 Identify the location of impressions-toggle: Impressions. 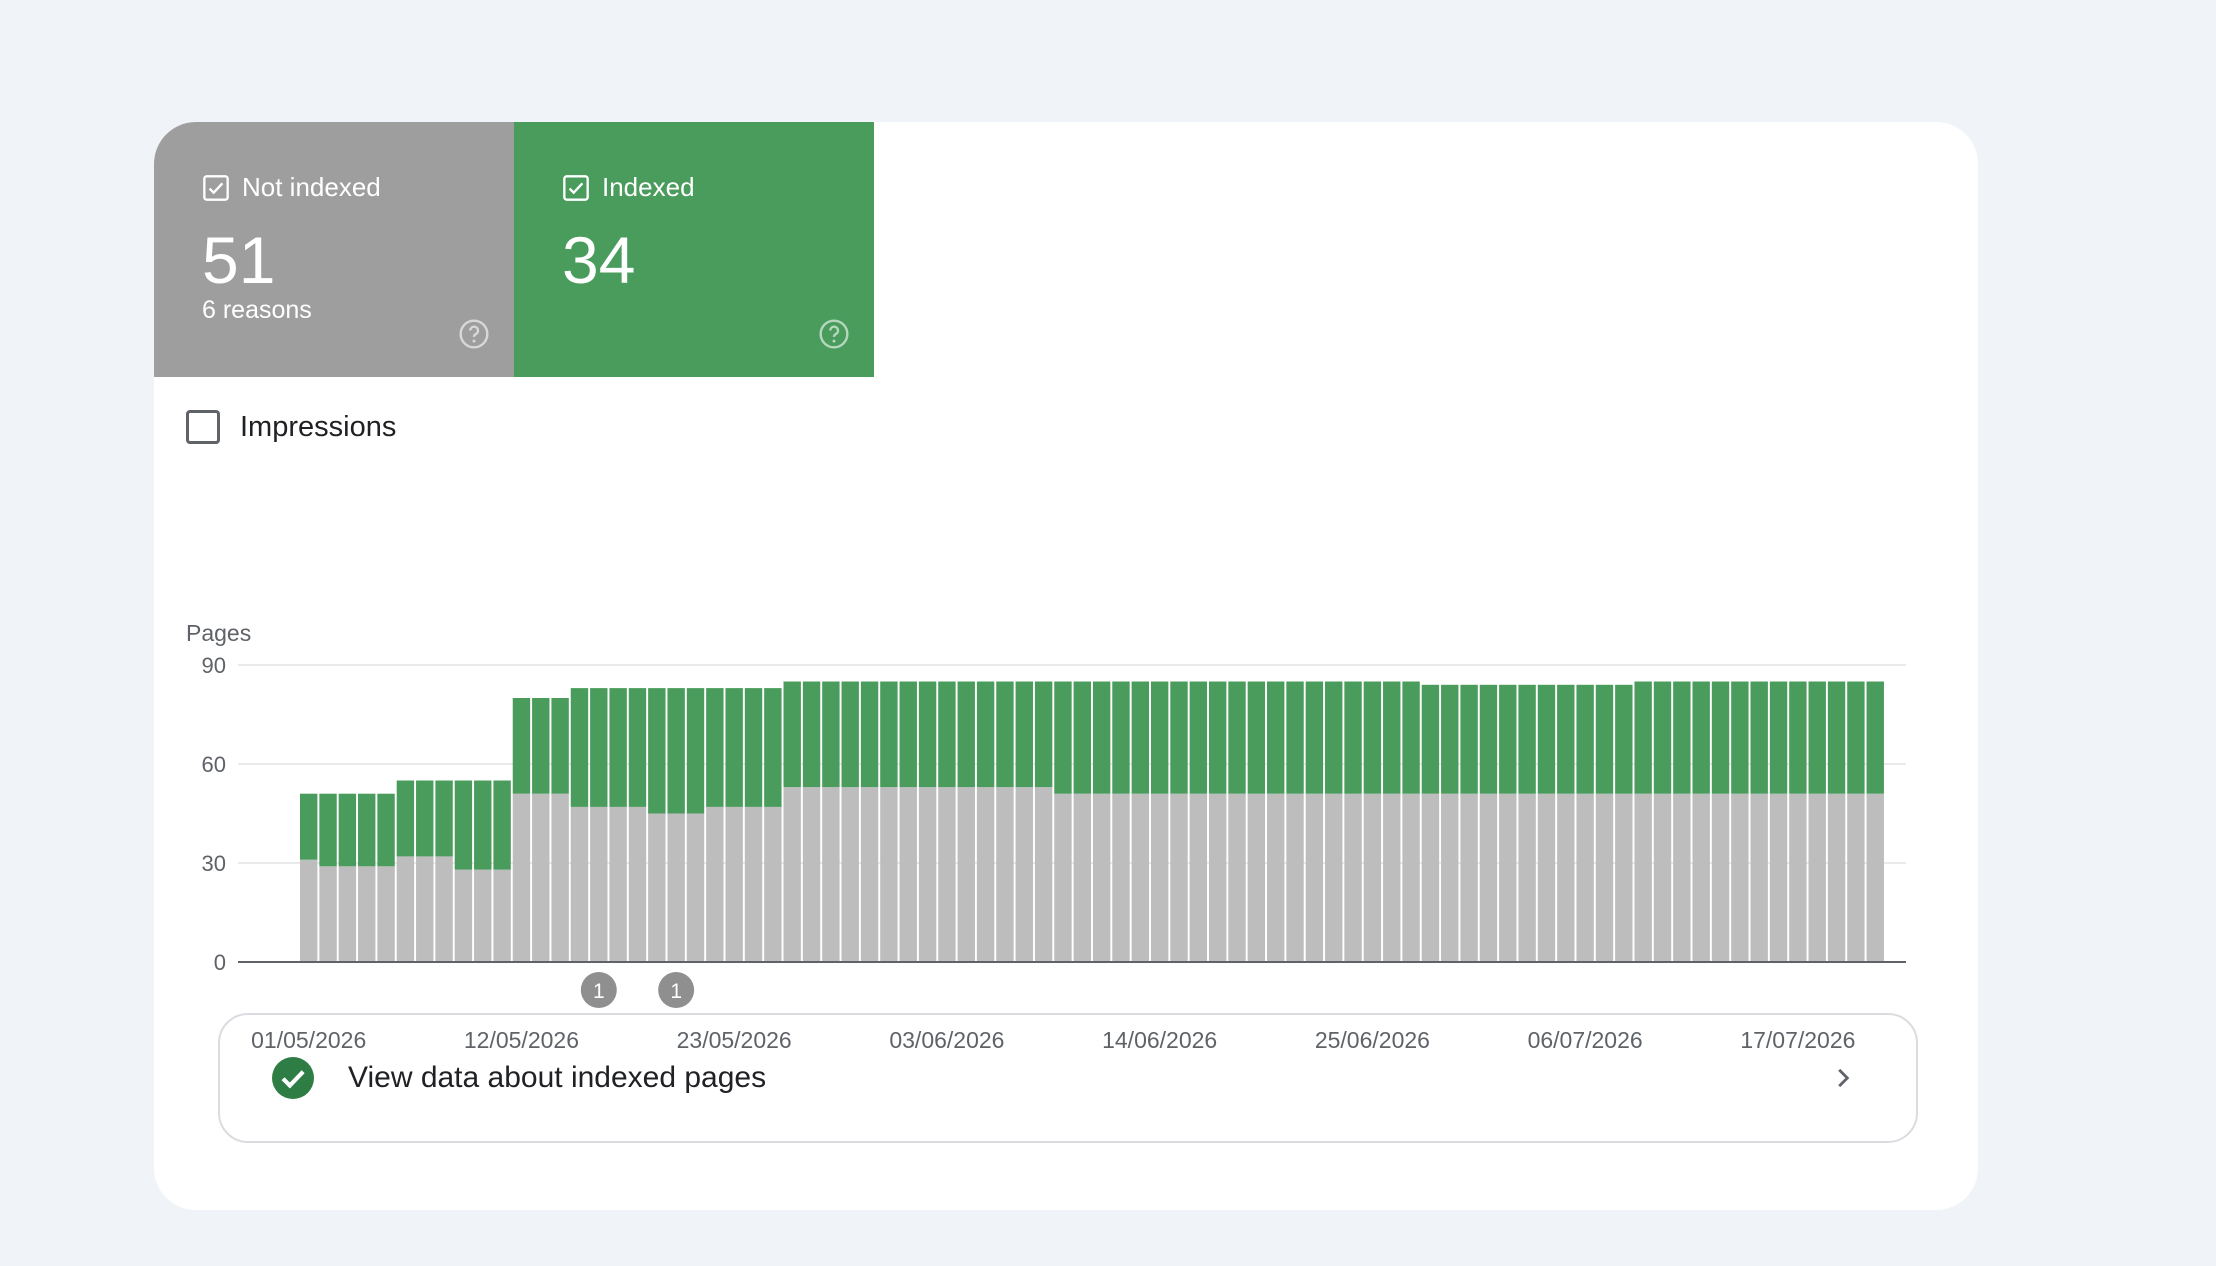
(291, 427).